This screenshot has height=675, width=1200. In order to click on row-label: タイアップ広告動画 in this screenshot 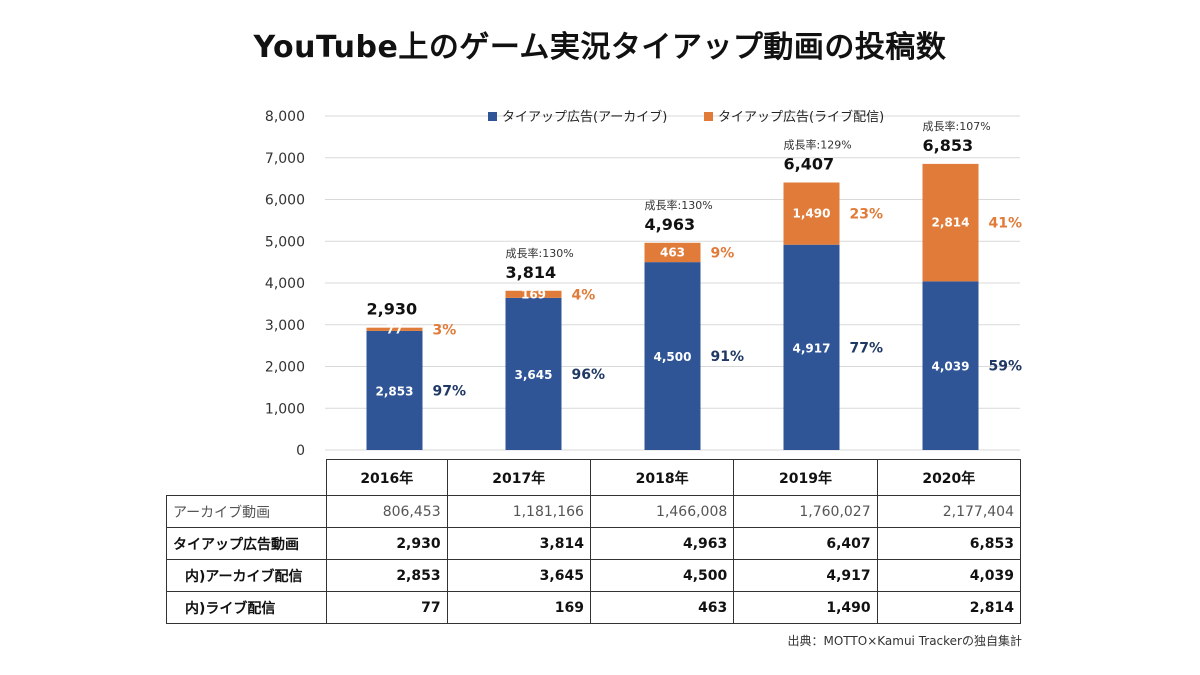, I will do `click(246, 543)`.